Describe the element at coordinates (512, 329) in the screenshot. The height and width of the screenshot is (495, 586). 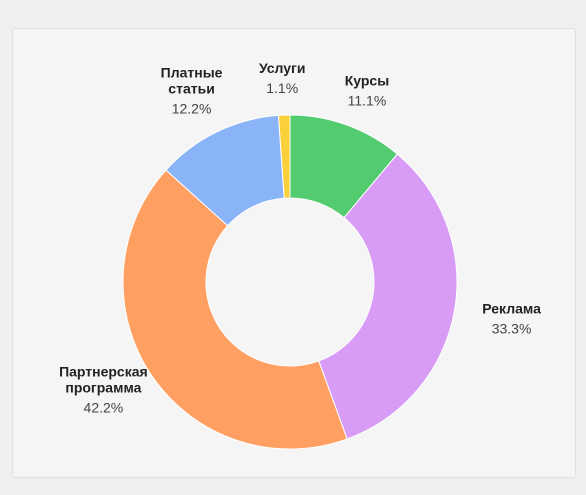
I see `segment-value-label: 33.3%` at that location.